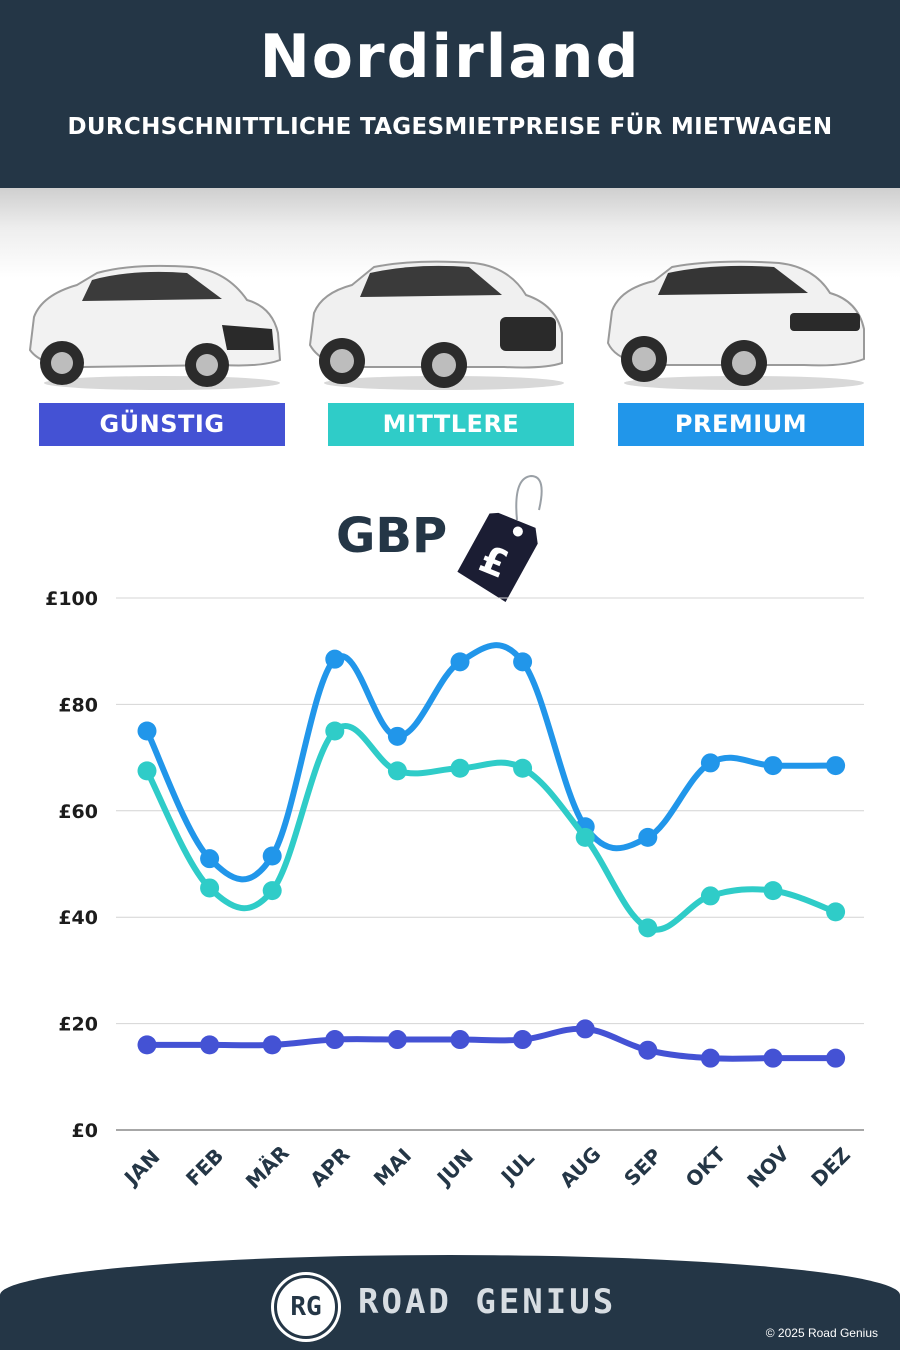  Describe the element at coordinates (267, 1167) in the screenshot. I see `x-tick-label: MÄR` at that location.